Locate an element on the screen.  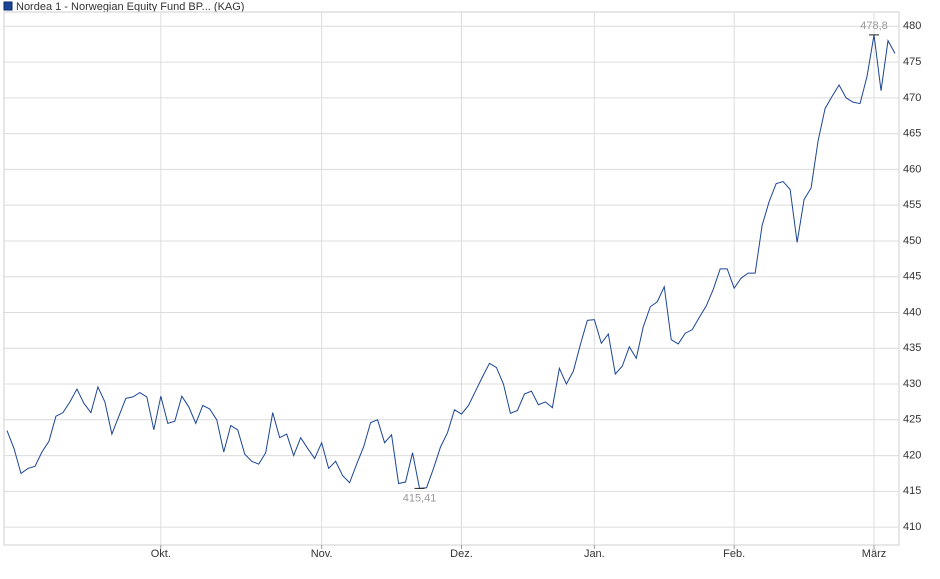
y-tick-label: 420 is located at coordinates (912, 455).